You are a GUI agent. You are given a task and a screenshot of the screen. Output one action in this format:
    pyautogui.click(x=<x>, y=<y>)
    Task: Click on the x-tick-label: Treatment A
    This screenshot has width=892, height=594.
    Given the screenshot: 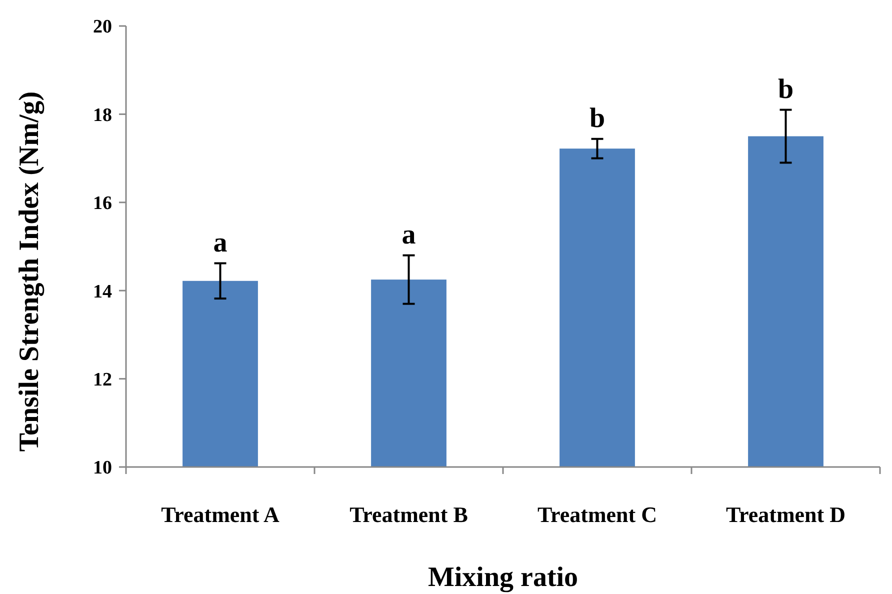 What is the action you would take?
    pyautogui.click(x=220, y=514)
    